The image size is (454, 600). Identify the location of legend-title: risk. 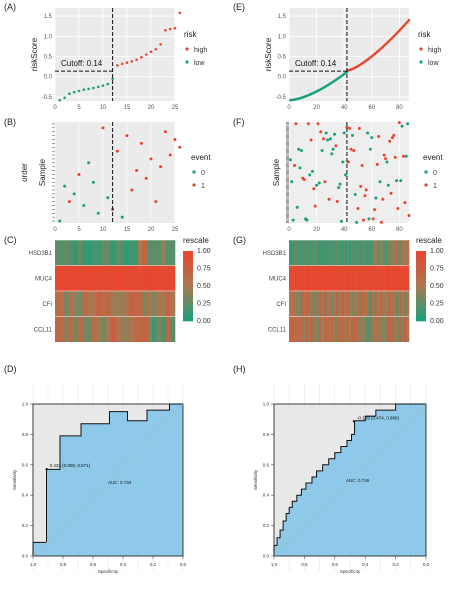
(190, 34).